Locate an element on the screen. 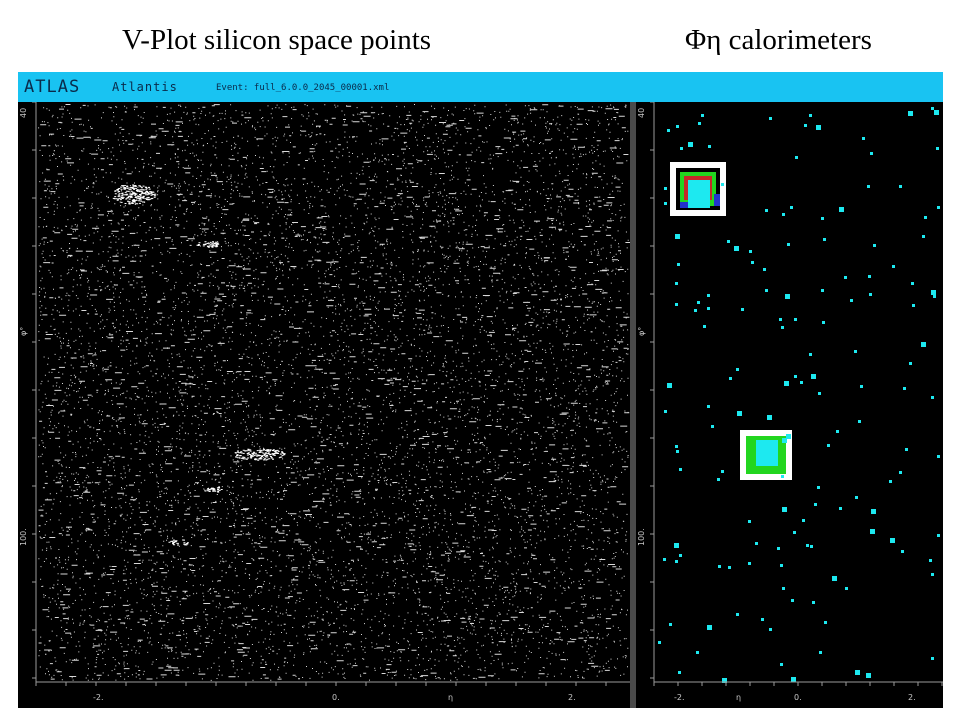  event-filename: Event: full_6.0.0_2045_00001.xml is located at coordinates (303, 88).